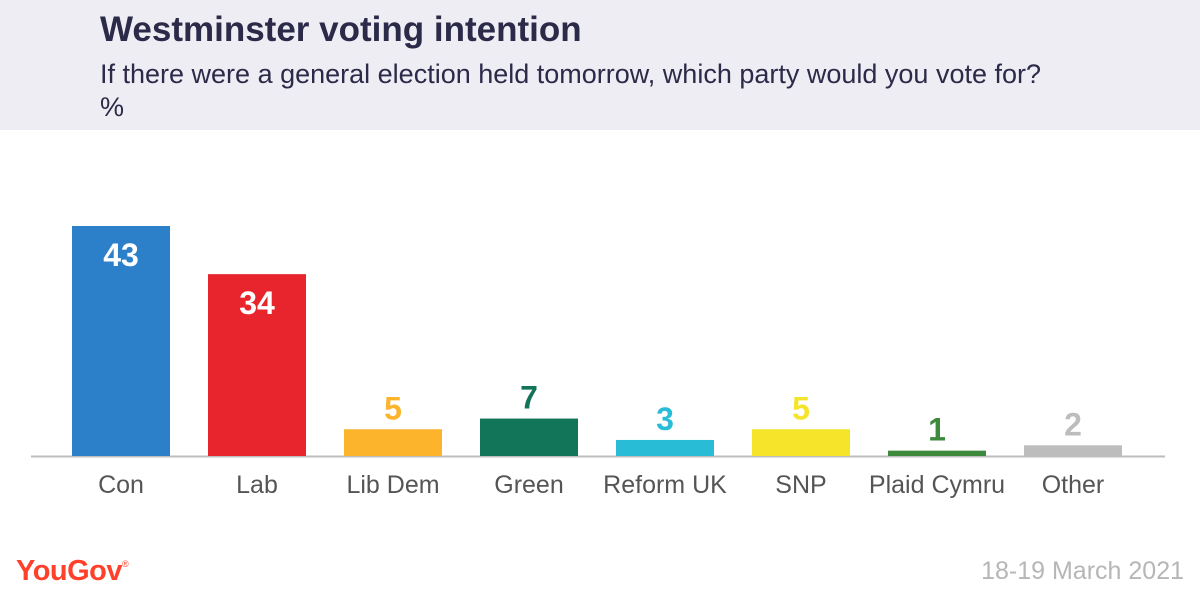  What do you see at coordinates (392, 485) in the screenshot?
I see `tick-label-lib-dem: Lib Dem` at bounding box center [392, 485].